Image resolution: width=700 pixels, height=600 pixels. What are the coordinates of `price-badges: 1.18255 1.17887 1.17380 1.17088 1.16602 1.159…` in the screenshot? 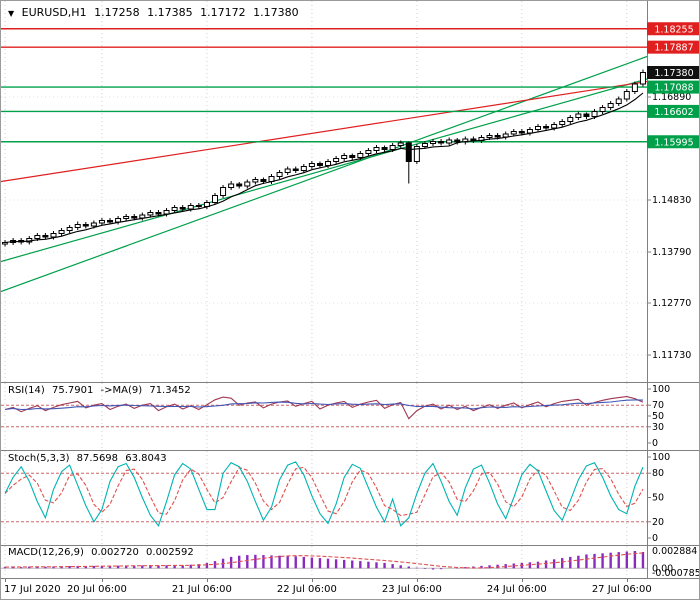 It's located at (673, 85).